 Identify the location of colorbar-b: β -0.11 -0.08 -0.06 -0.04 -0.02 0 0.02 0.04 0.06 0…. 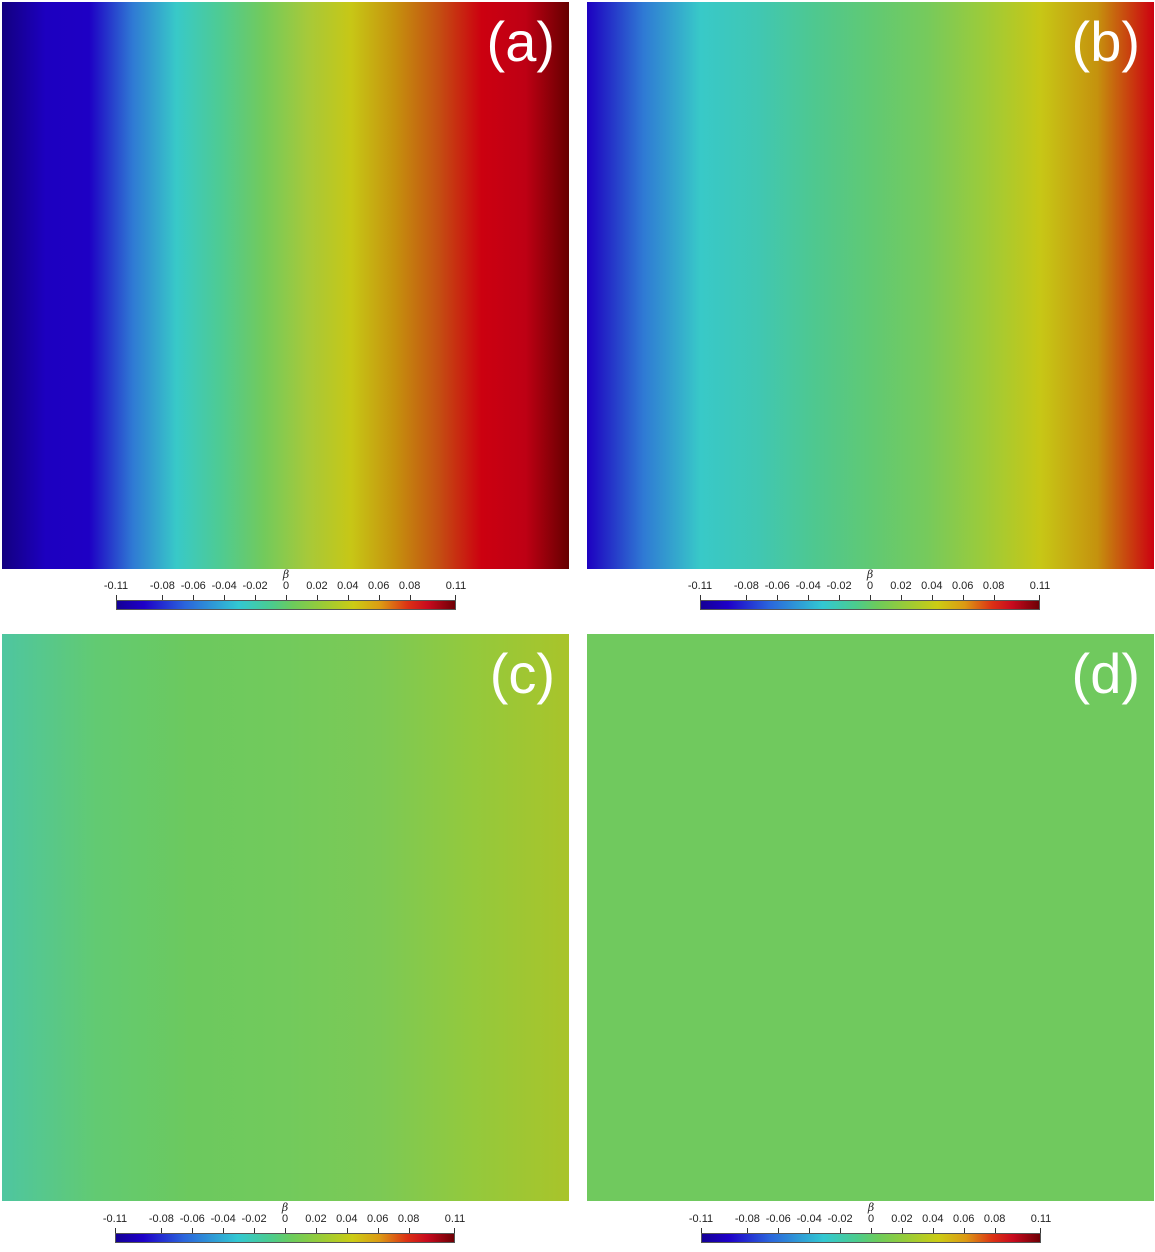
(869, 591).